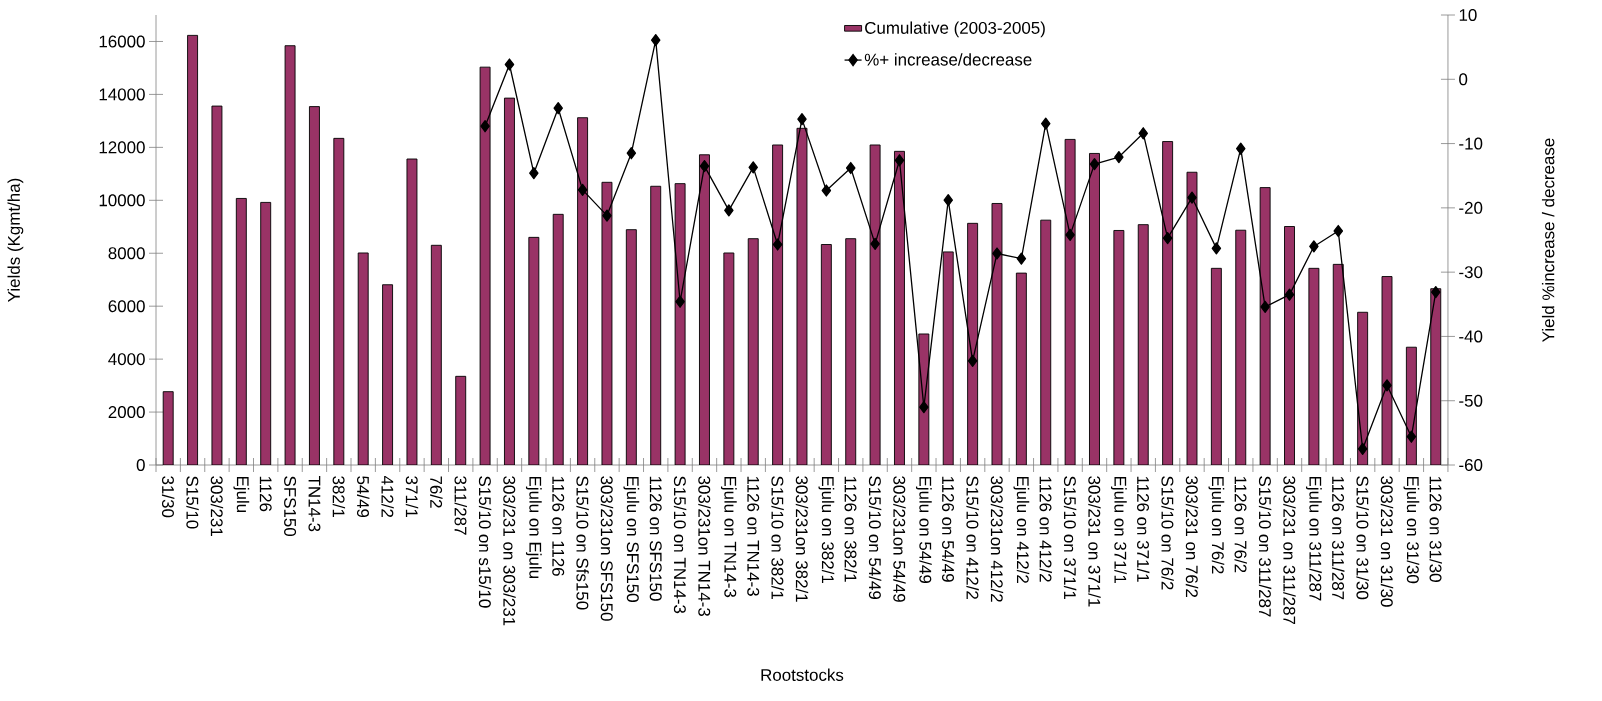  Describe the element at coordinates (1192, 537) in the screenshot. I see `x-tick-label: 303/231 on 76/2` at that location.